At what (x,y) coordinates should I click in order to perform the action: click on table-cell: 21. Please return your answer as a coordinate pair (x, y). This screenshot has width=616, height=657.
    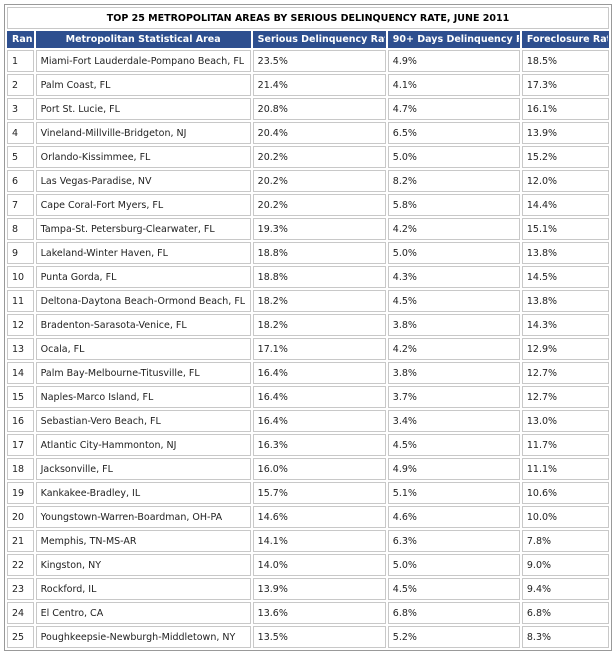
    Looking at the image, I should click on (20, 541).